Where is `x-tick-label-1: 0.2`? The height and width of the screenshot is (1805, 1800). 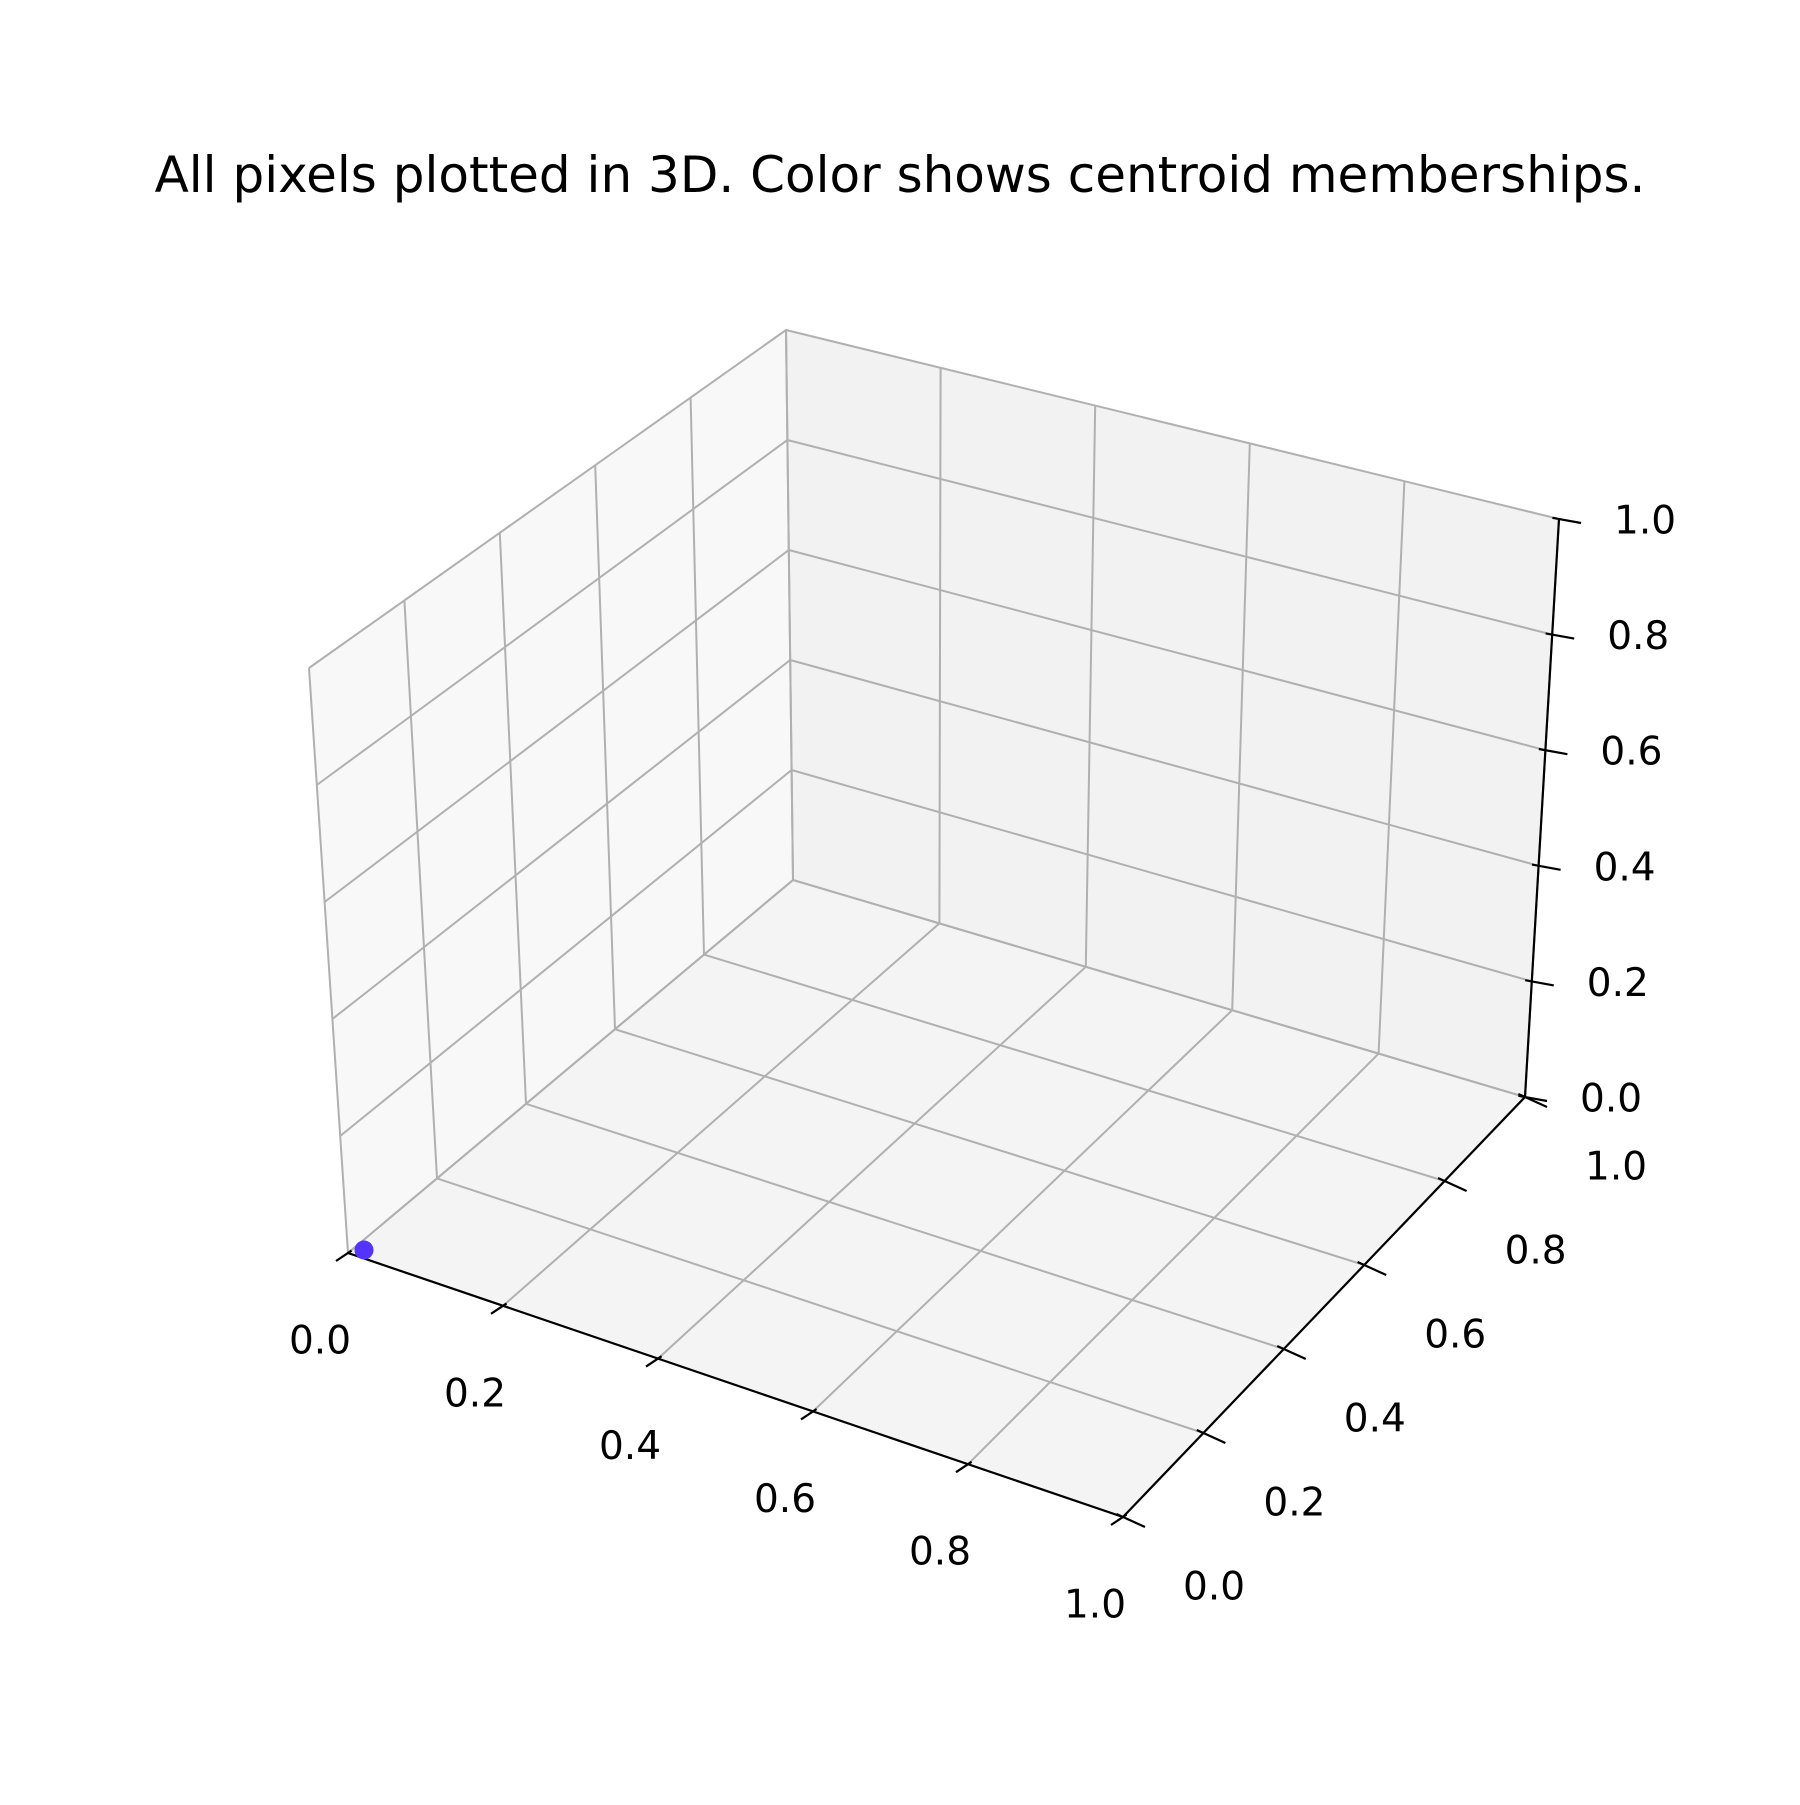
x-tick-label-1: 0.2 is located at coordinates (475, 1393).